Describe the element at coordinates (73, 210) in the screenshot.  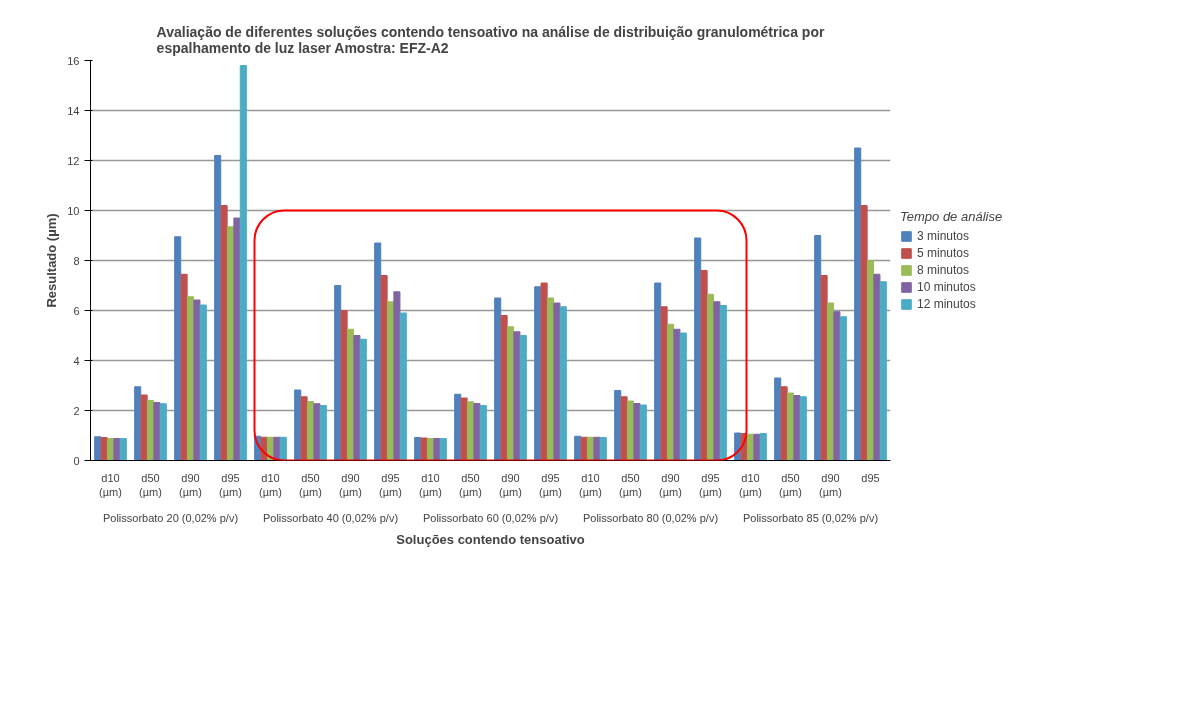
I see `y-tick-label: 10` at that location.